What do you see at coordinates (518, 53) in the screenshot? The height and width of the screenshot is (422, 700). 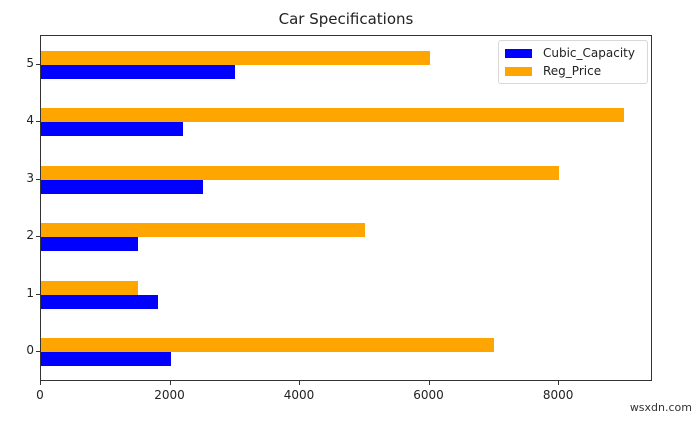 I see `legend-swatch-cubic-capacity` at bounding box center [518, 53].